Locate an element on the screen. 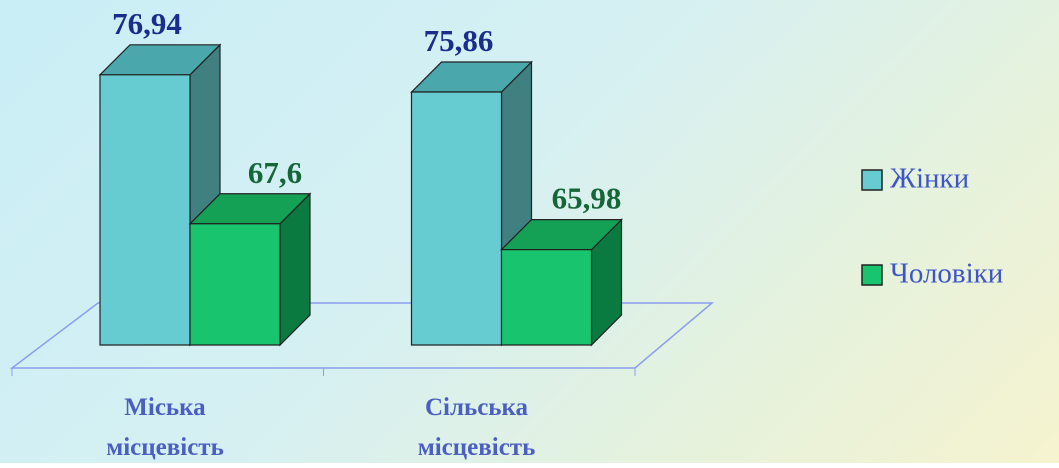 This screenshot has height=468, width=1059. legend-label: Жінки is located at coordinates (929, 179).